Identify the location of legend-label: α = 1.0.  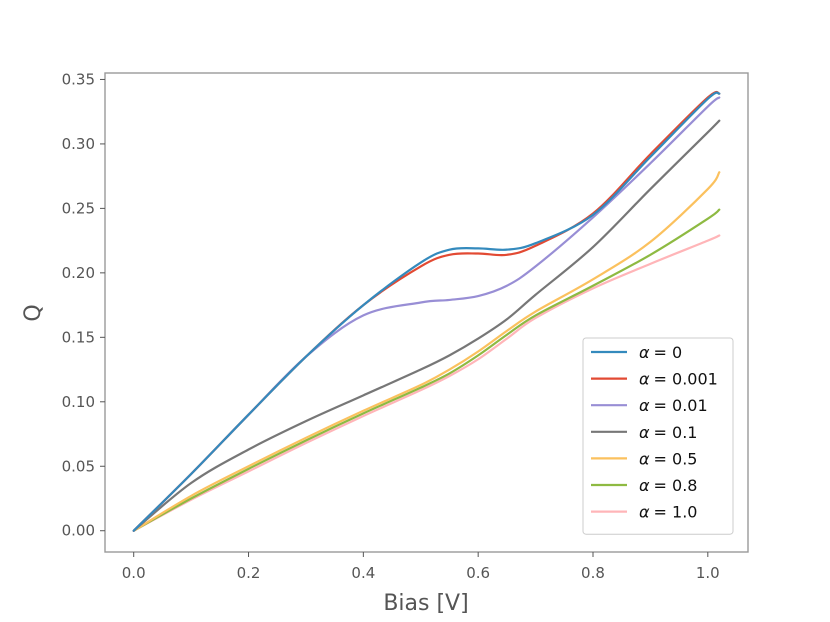
(668, 512).